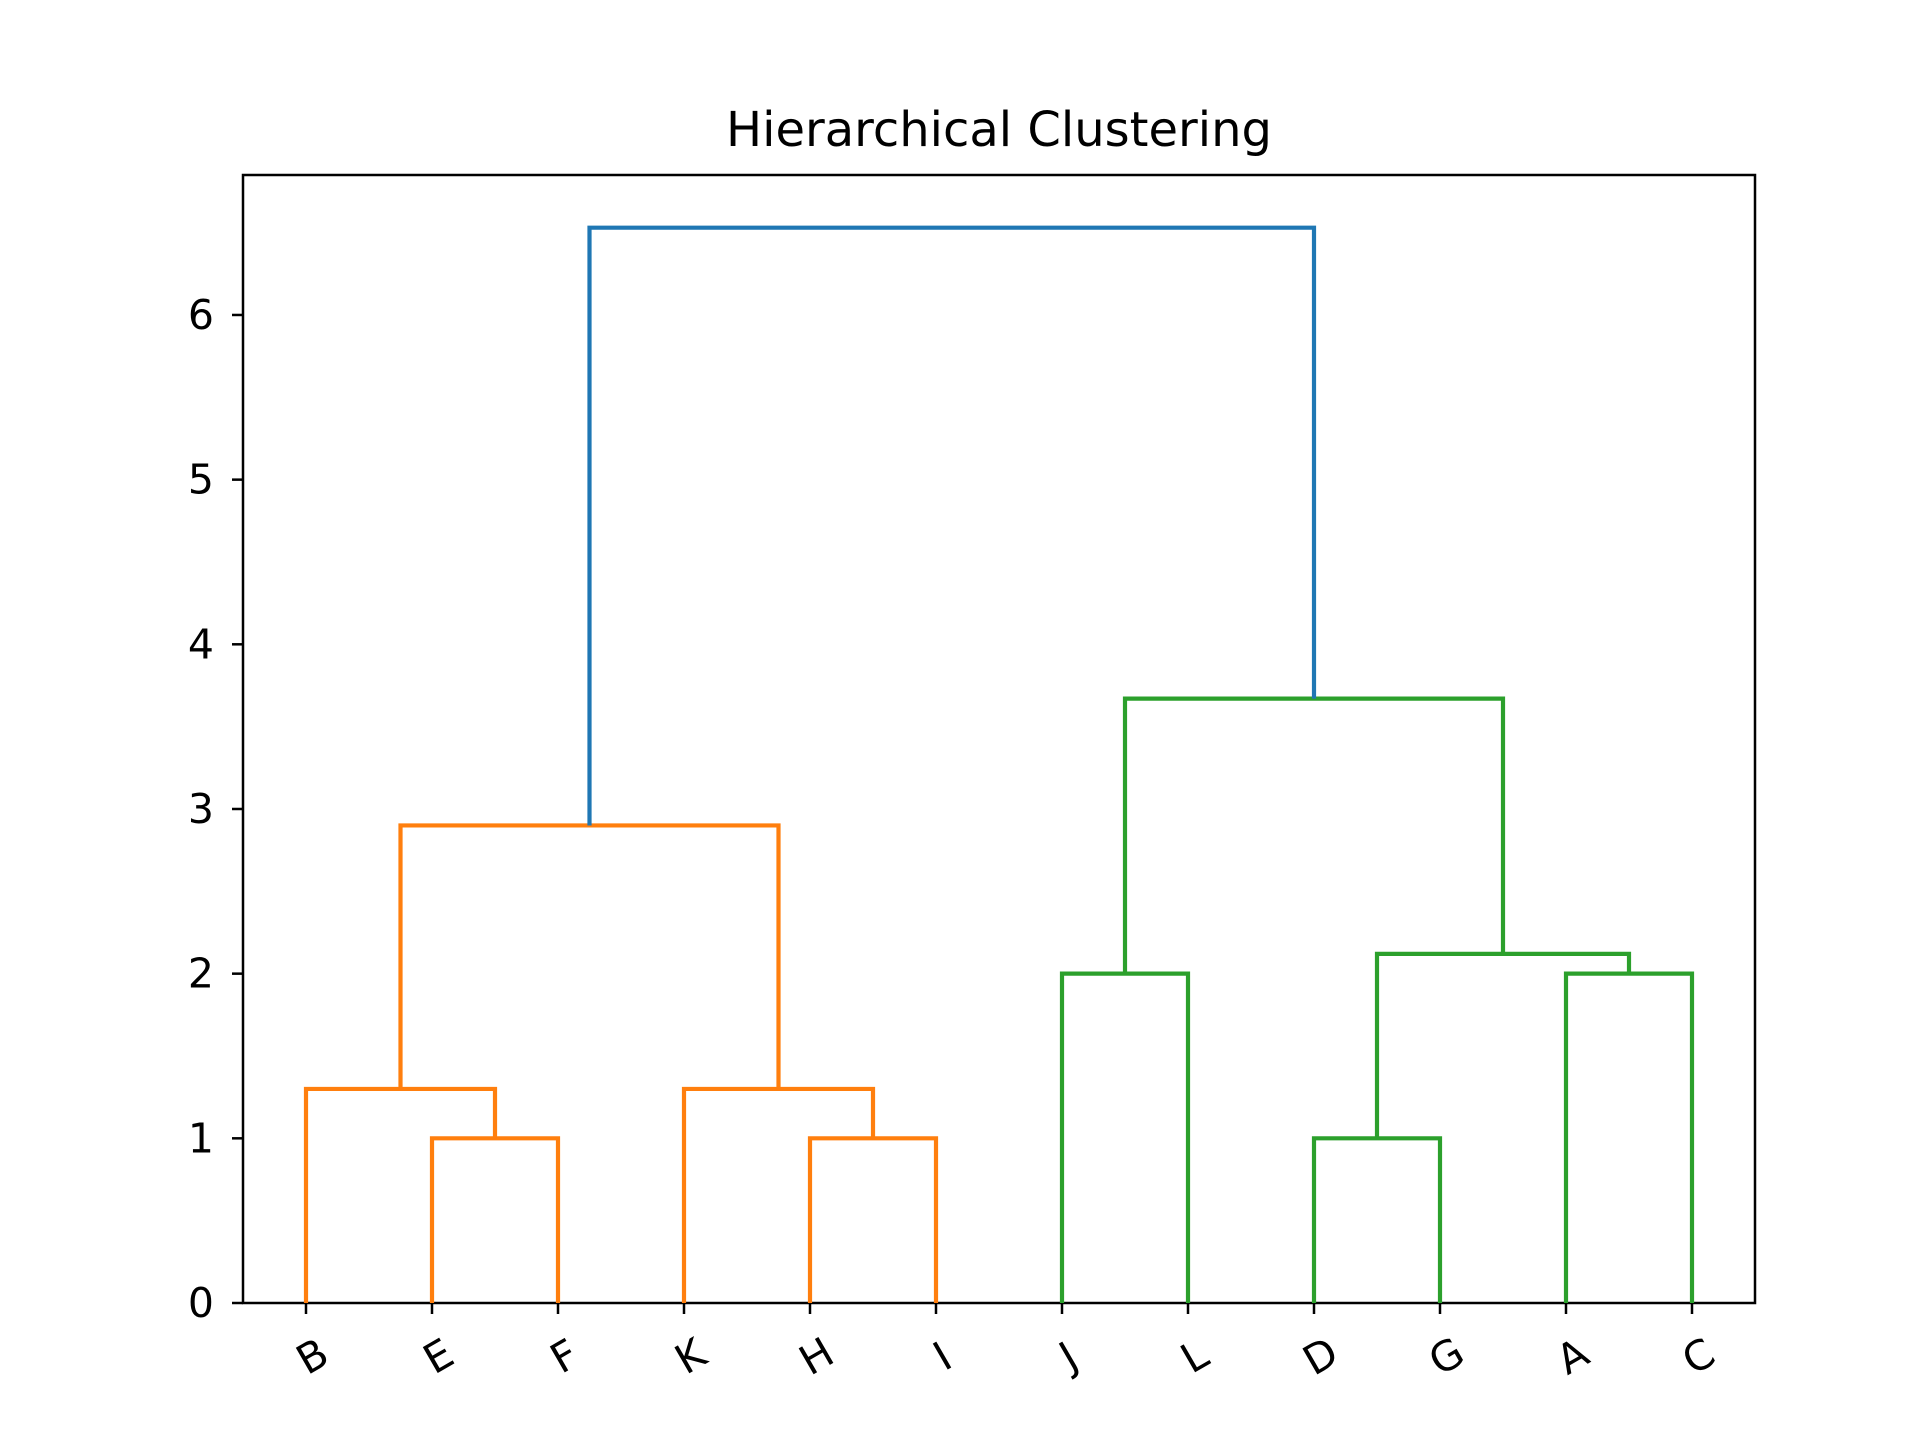 Image resolution: width=1920 pixels, height=1440 pixels. What do you see at coordinates (873, 1219) in the screenshot?
I see `dendrogram-link-h-i` at bounding box center [873, 1219].